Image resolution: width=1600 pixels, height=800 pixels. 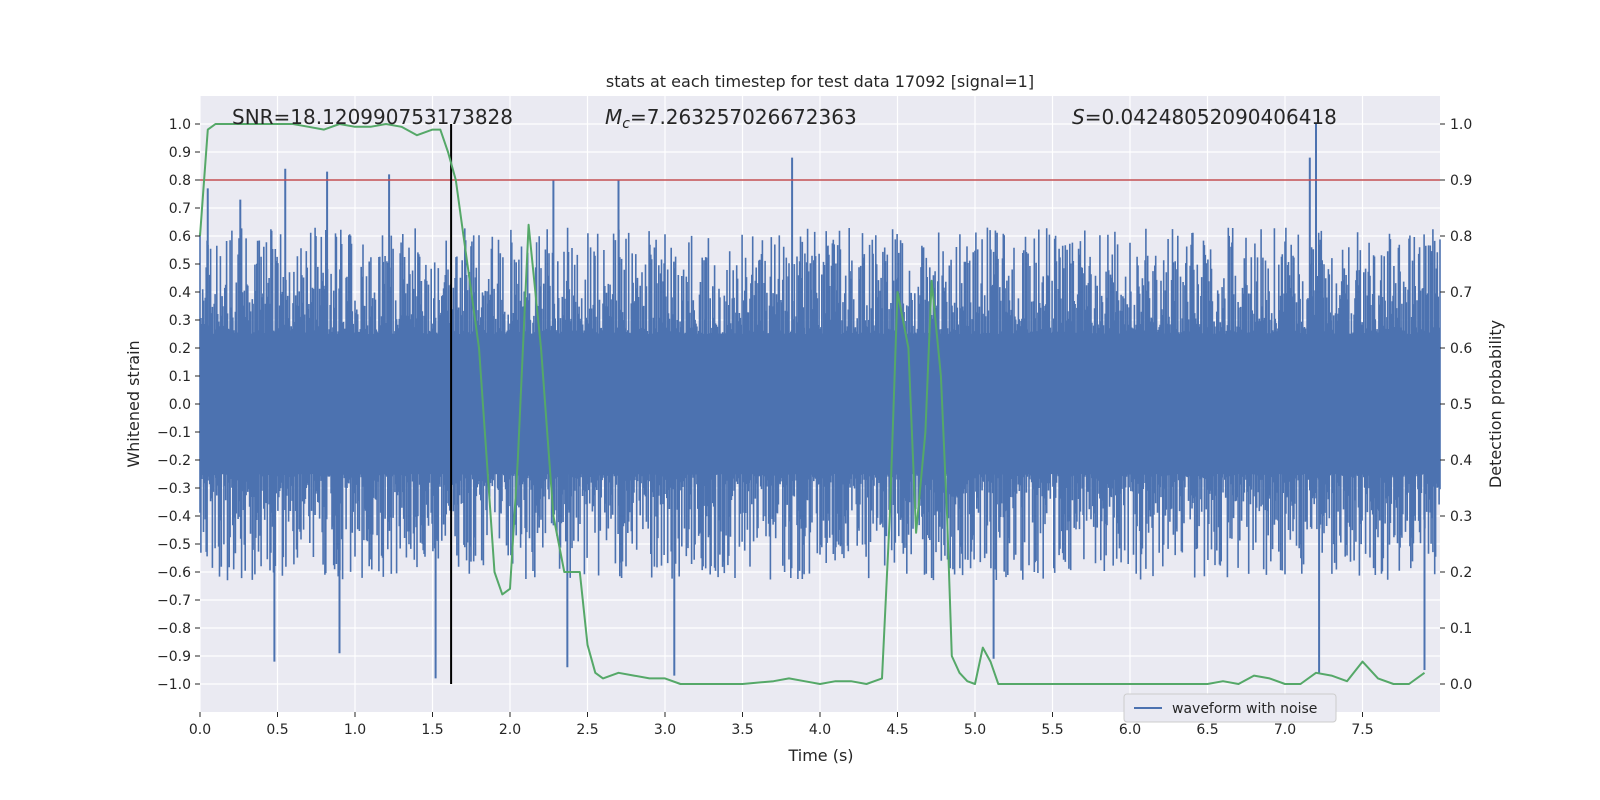 What do you see at coordinates (133, 403) in the screenshot?
I see `y-axis-left-label: Whitened strain` at bounding box center [133, 403].